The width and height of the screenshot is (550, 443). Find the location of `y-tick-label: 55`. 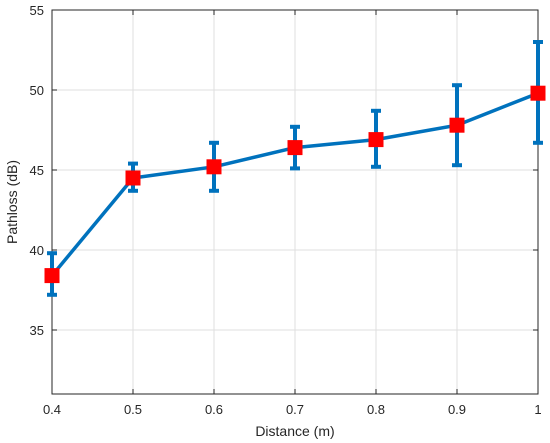

y-tick-label: 55 is located at coordinates (37, 10).